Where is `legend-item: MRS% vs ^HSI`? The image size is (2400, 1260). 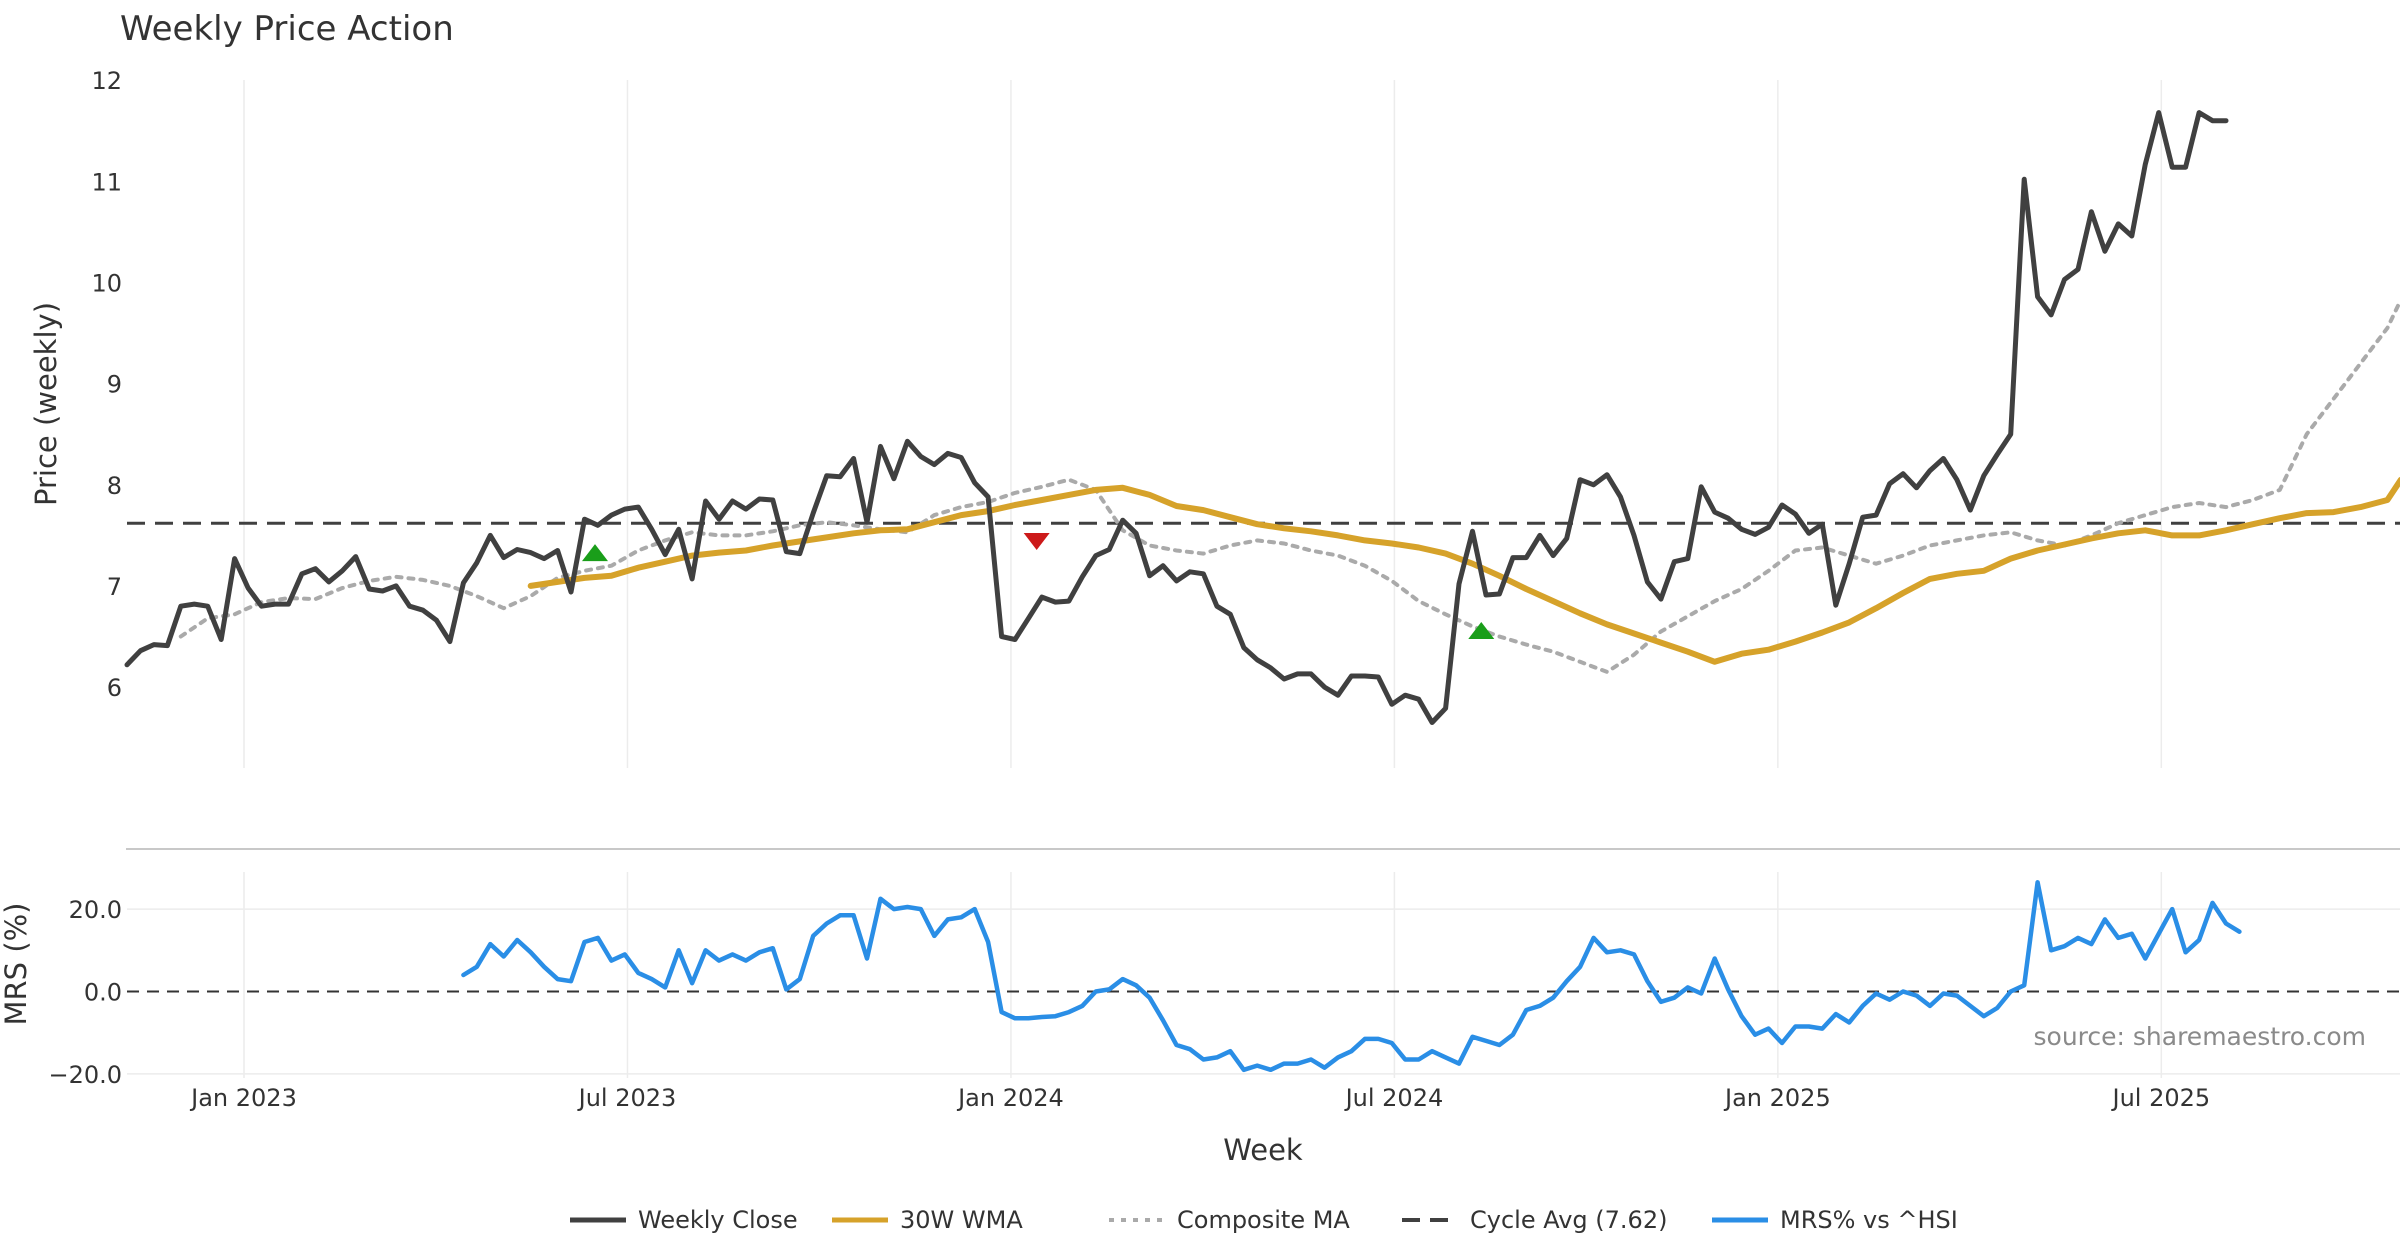
legend-item: MRS% vs ^HSI is located at coordinates (1835, 1220).